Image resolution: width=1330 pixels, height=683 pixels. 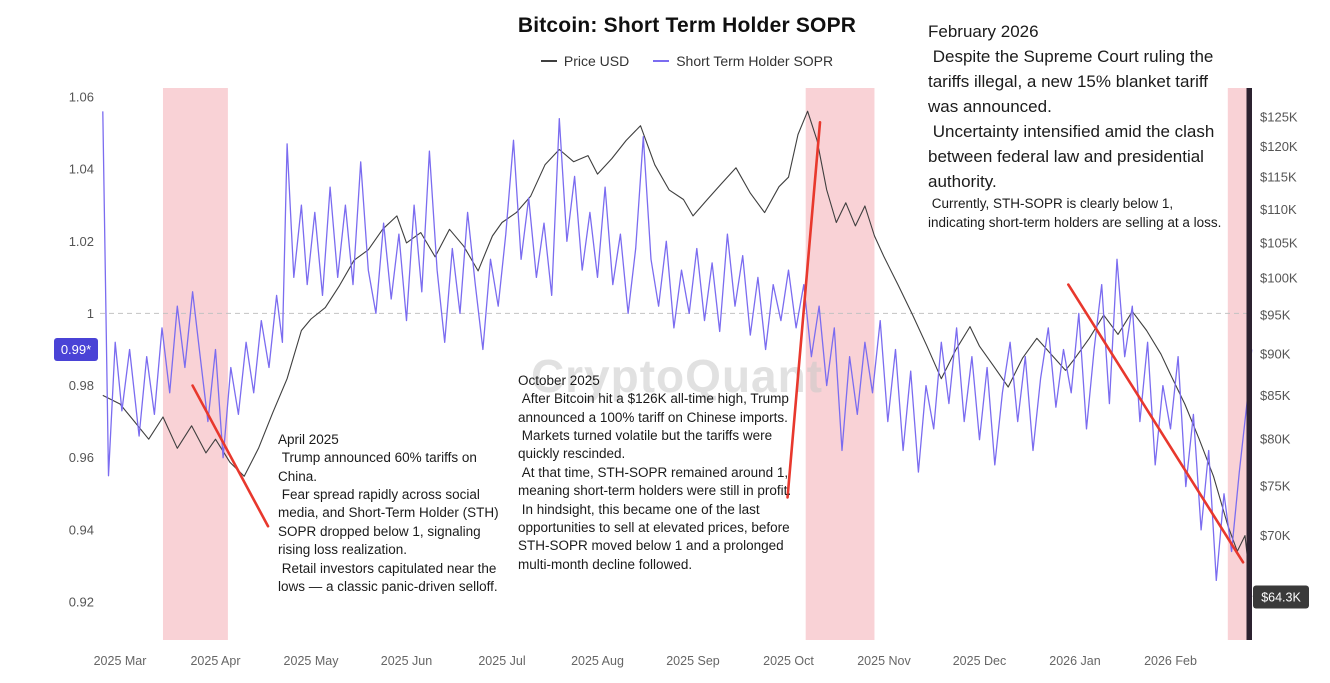 I want to click on watermark-text: CryptoQuant, so click(x=677, y=376).